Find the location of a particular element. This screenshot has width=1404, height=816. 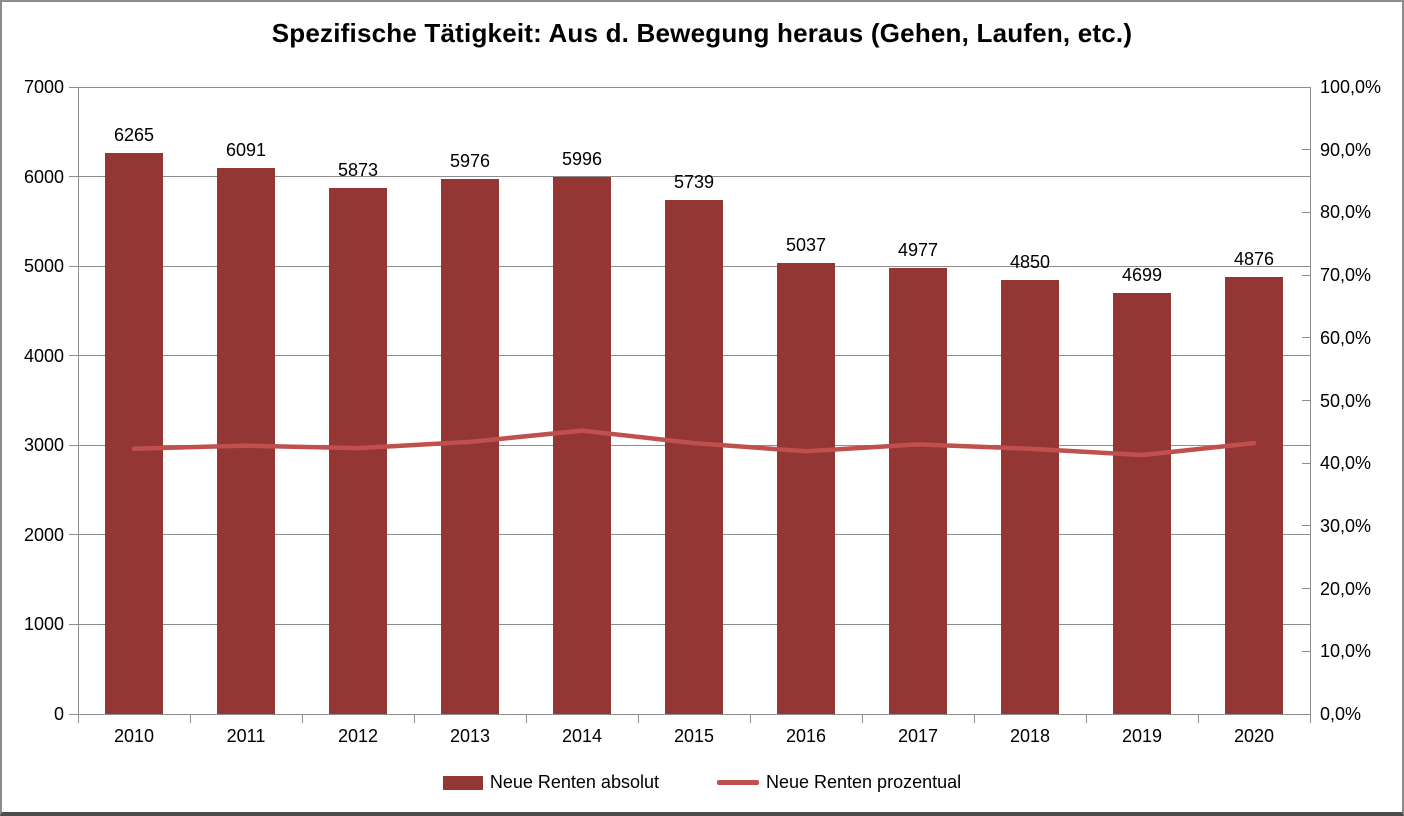

bar-2015 is located at coordinates (694, 456).